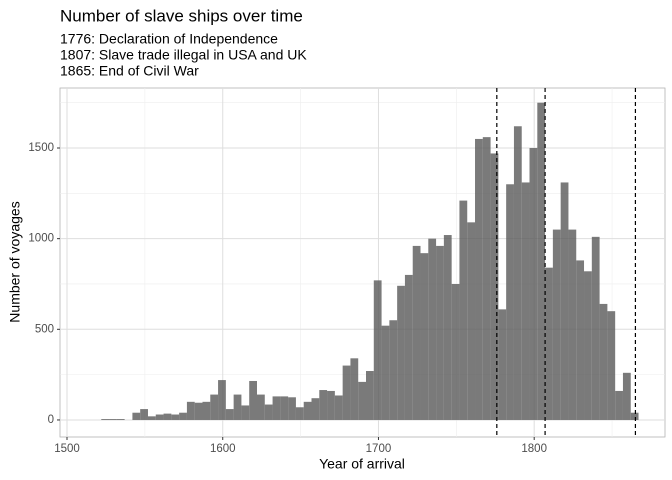  What do you see at coordinates (379, 449) in the screenshot?
I see `x-tick-label: 1700` at bounding box center [379, 449].